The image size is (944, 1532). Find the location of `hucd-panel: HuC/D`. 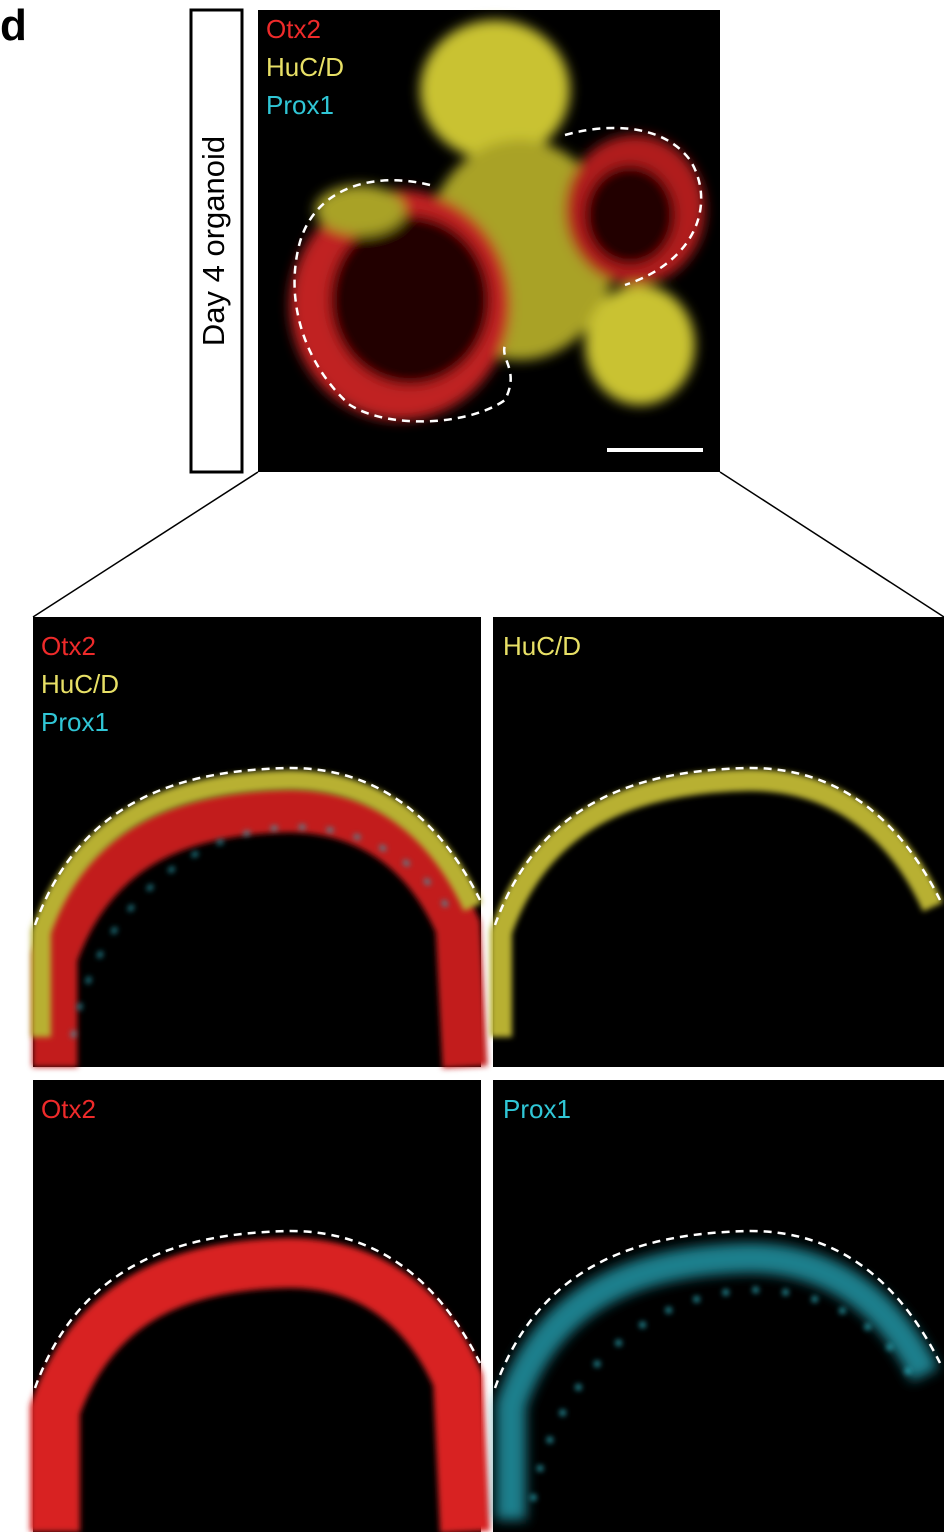

hucd-panel: HuC/D is located at coordinates (717, 842).